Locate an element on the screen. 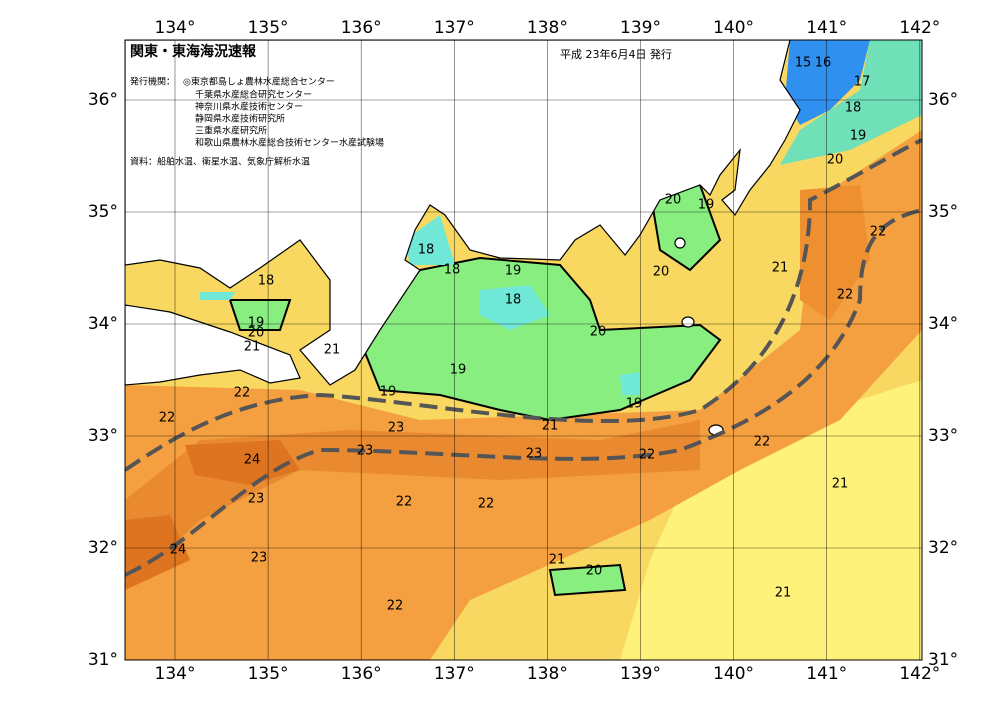 This screenshot has width=1002, height=713. sea-cold is located at coordinates (851, 102).